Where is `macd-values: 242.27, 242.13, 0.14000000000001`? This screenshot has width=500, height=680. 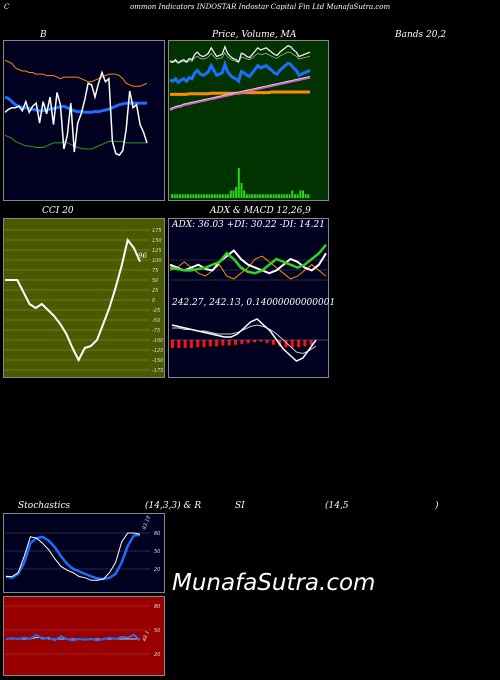
macd-values: 242.27, 242.13, 0.14000000000001 is located at coordinates (254, 303).